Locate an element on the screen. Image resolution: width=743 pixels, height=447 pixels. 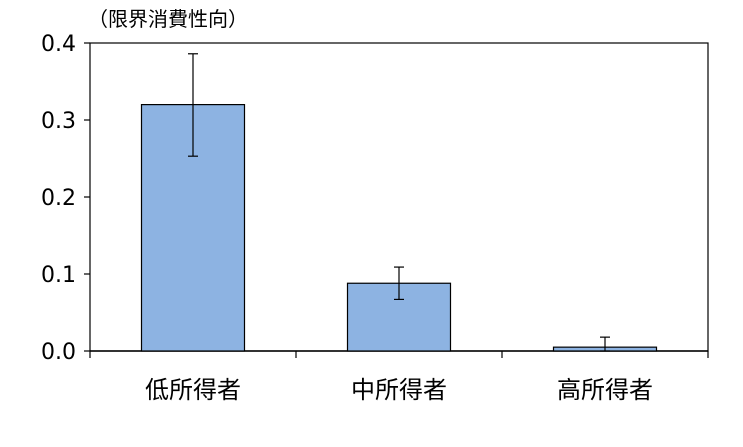
y-tick-label: 0.0 is located at coordinates (58, 352).